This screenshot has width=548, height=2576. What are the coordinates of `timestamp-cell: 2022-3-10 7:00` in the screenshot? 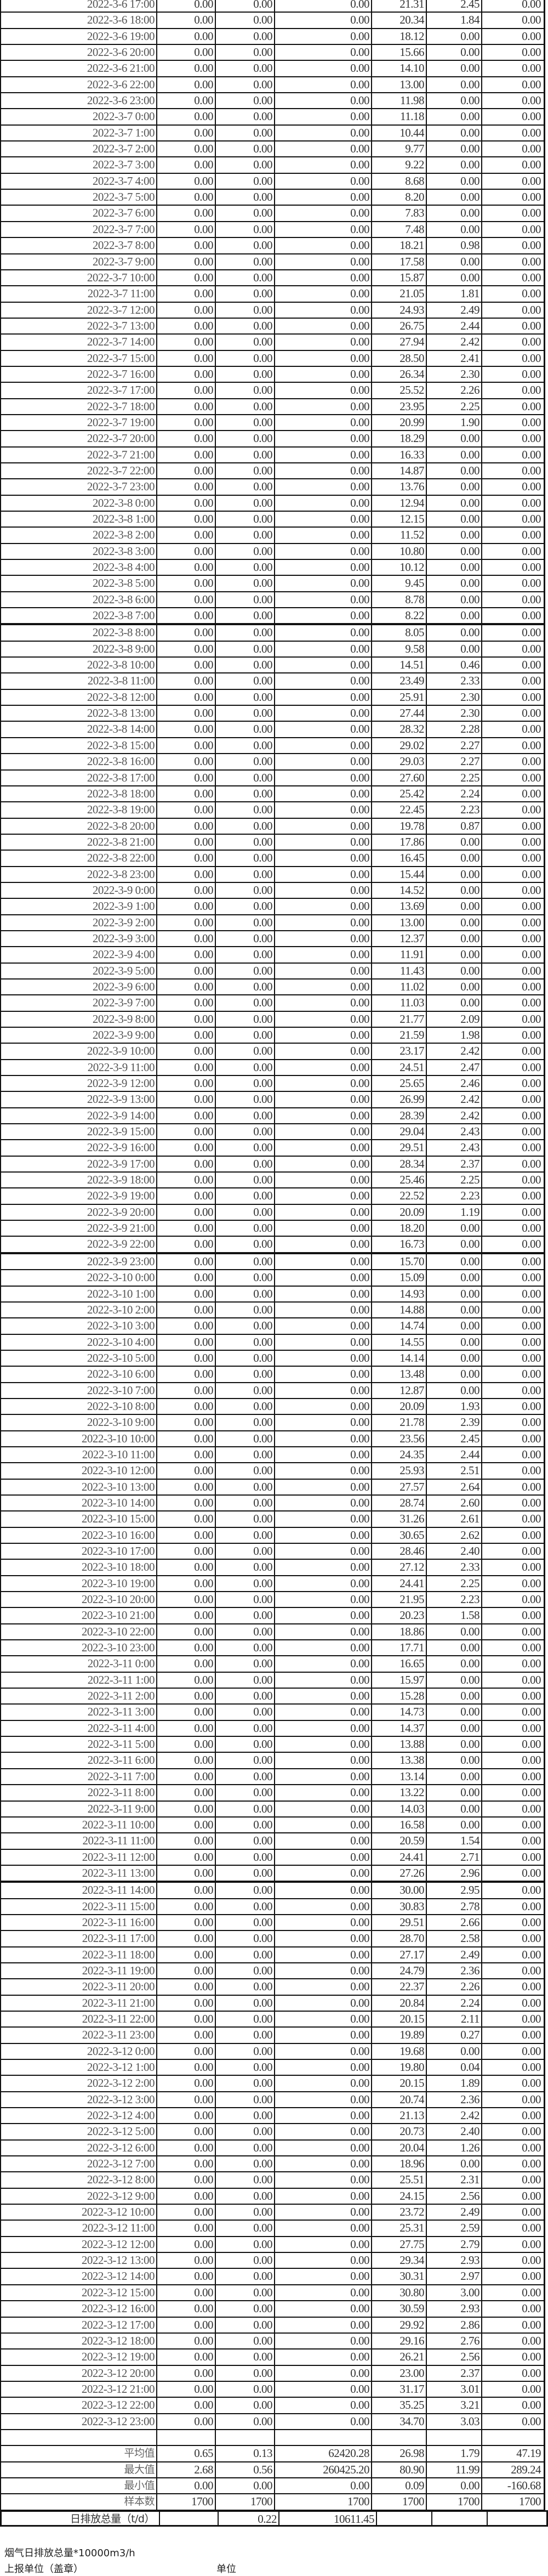 It's located at (79, 1390).